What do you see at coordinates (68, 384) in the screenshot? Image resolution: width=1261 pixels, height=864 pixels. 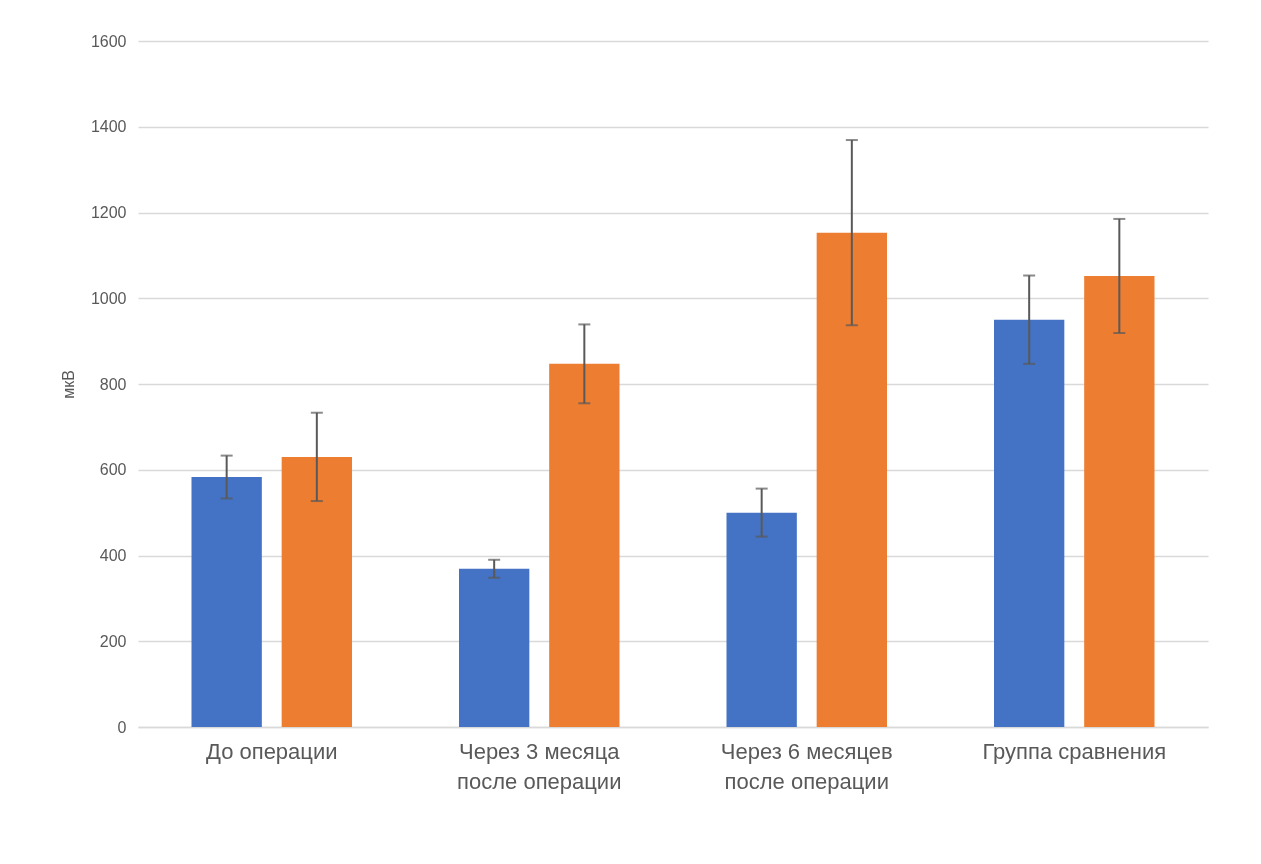 I see `y-axis-title: мкВ` at bounding box center [68, 384].